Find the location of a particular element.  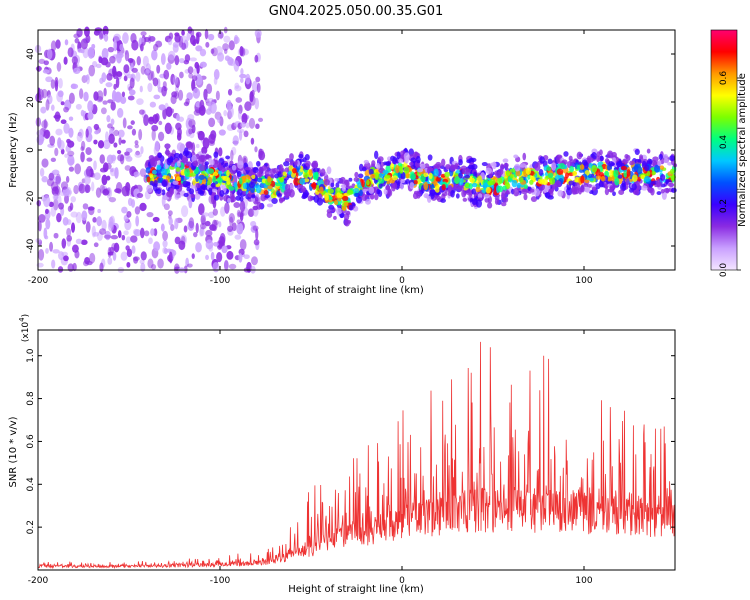

y-tick-label: 0 is located at coordinates (31, 150).